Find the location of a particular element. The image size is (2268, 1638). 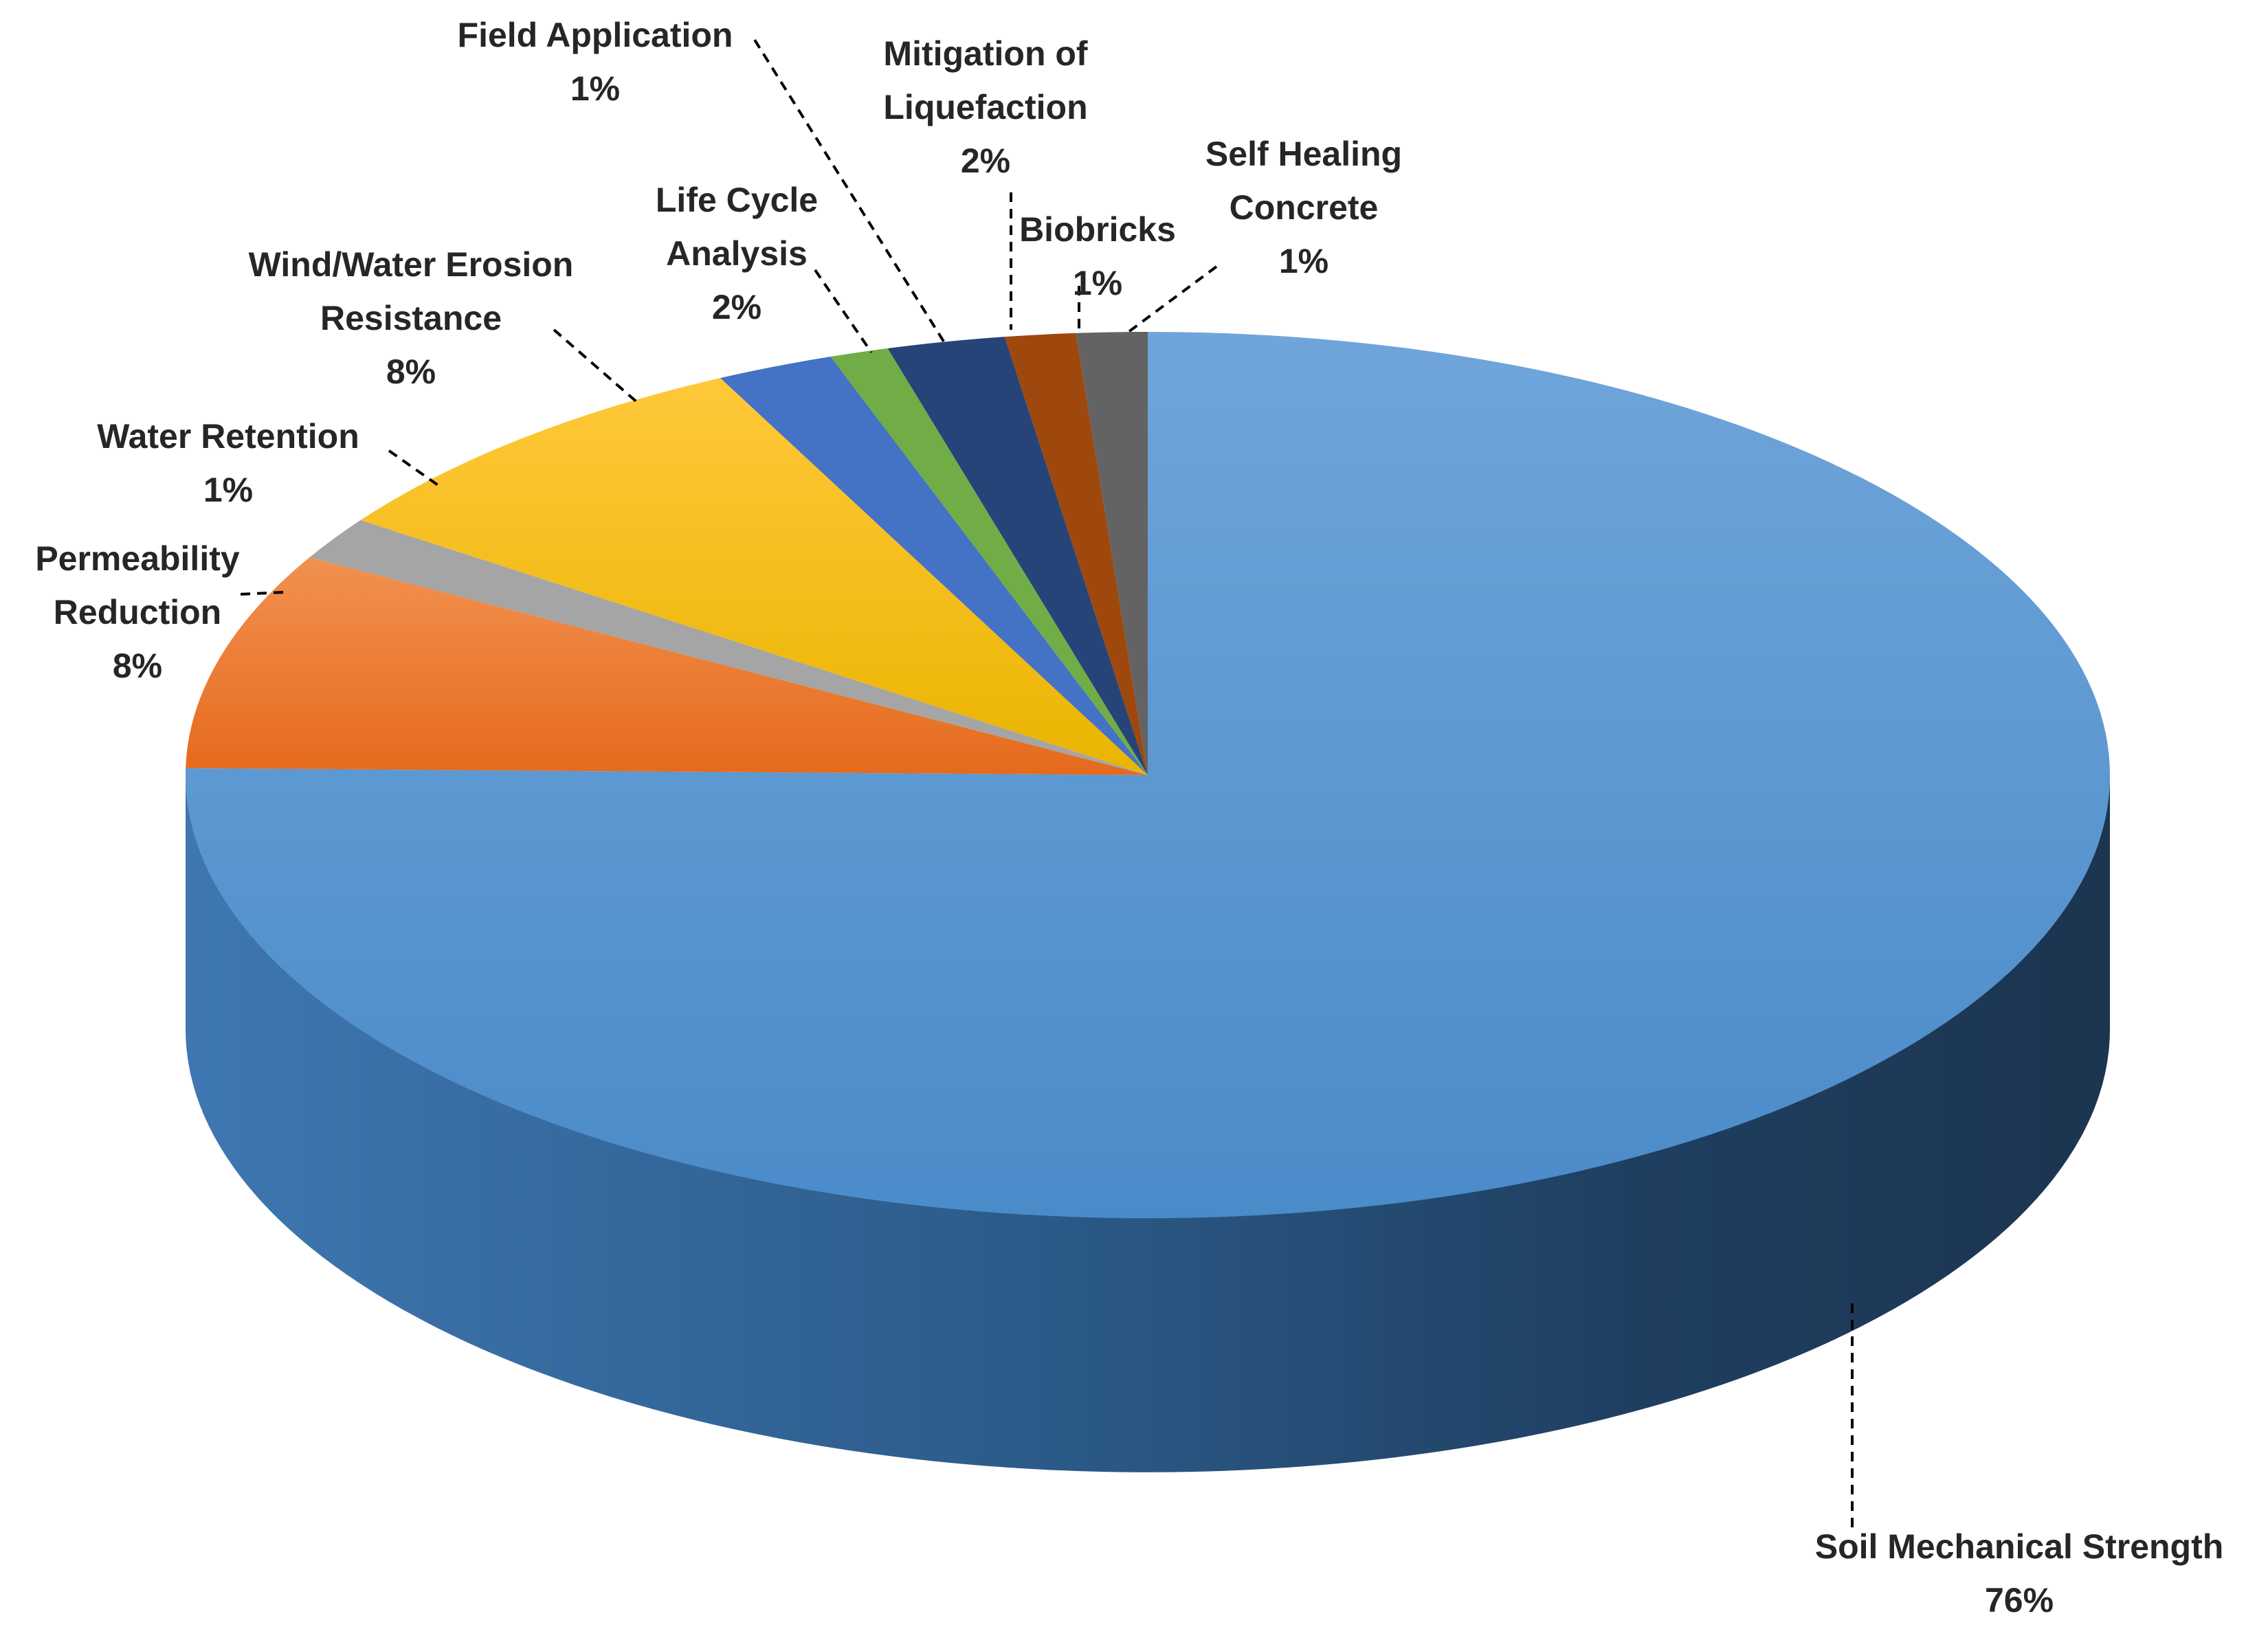

slice-label-self-healing-concrete-line-2: Concrete is located at coordinates (1304, 207).